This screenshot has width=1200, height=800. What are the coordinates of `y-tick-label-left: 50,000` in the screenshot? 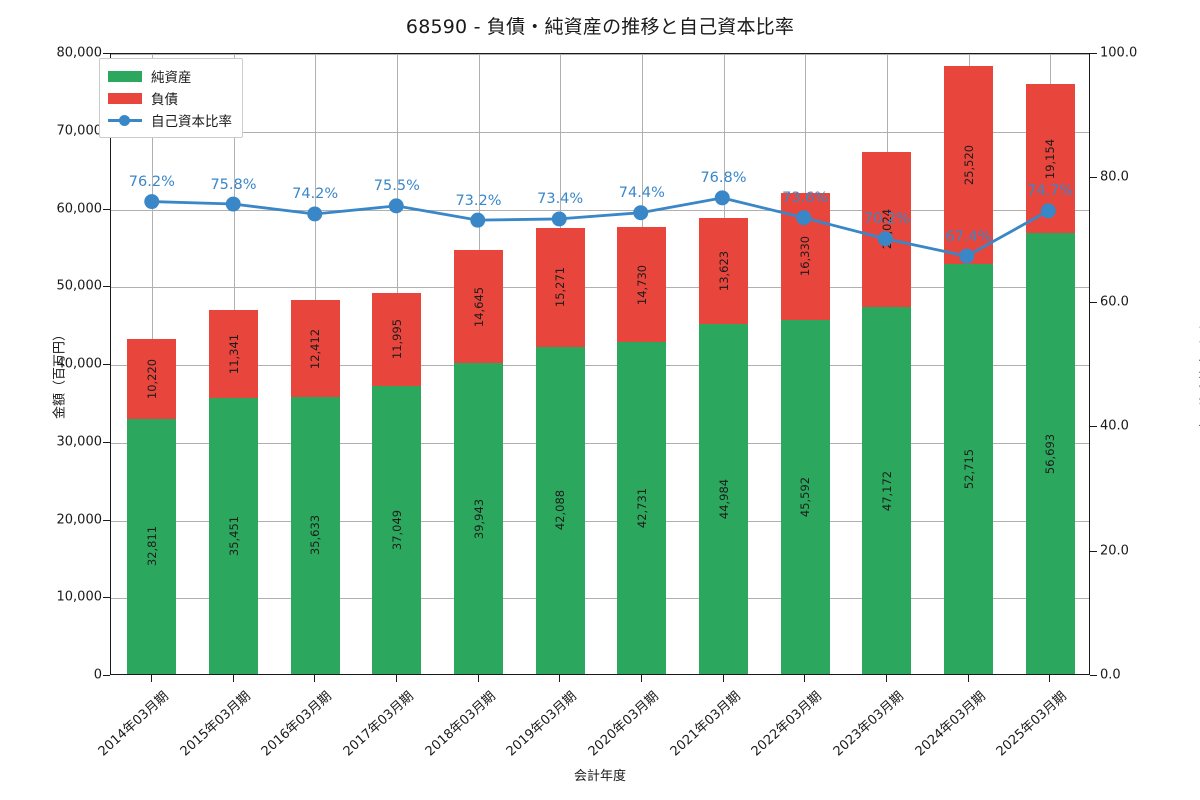 It's located at (79, 286).